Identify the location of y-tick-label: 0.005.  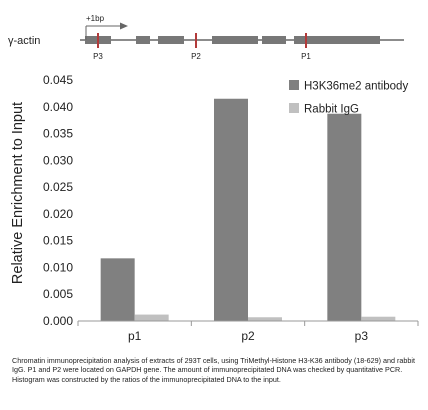
(58, 294).